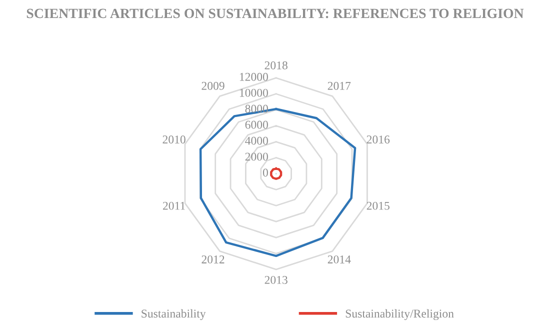  Describe the element at coordinates (276, 280) in the screenshot. I see `spoke-label: 2013` at that location.